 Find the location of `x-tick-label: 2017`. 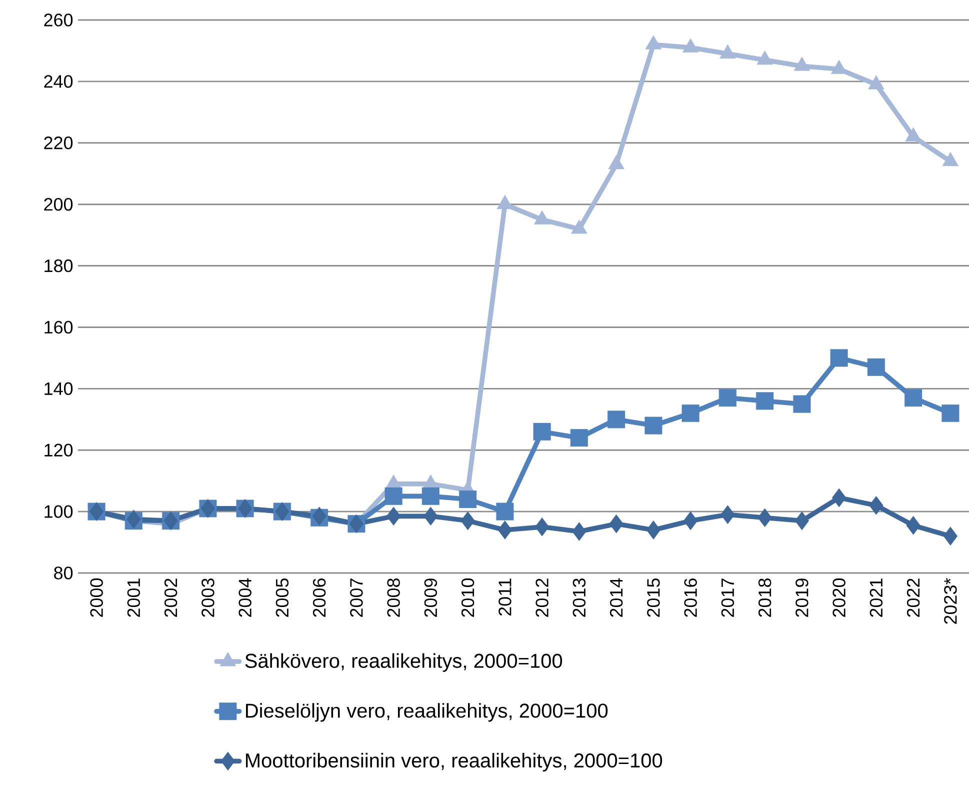

x-tick-label: 2017 is located at coordinates (727, 597).